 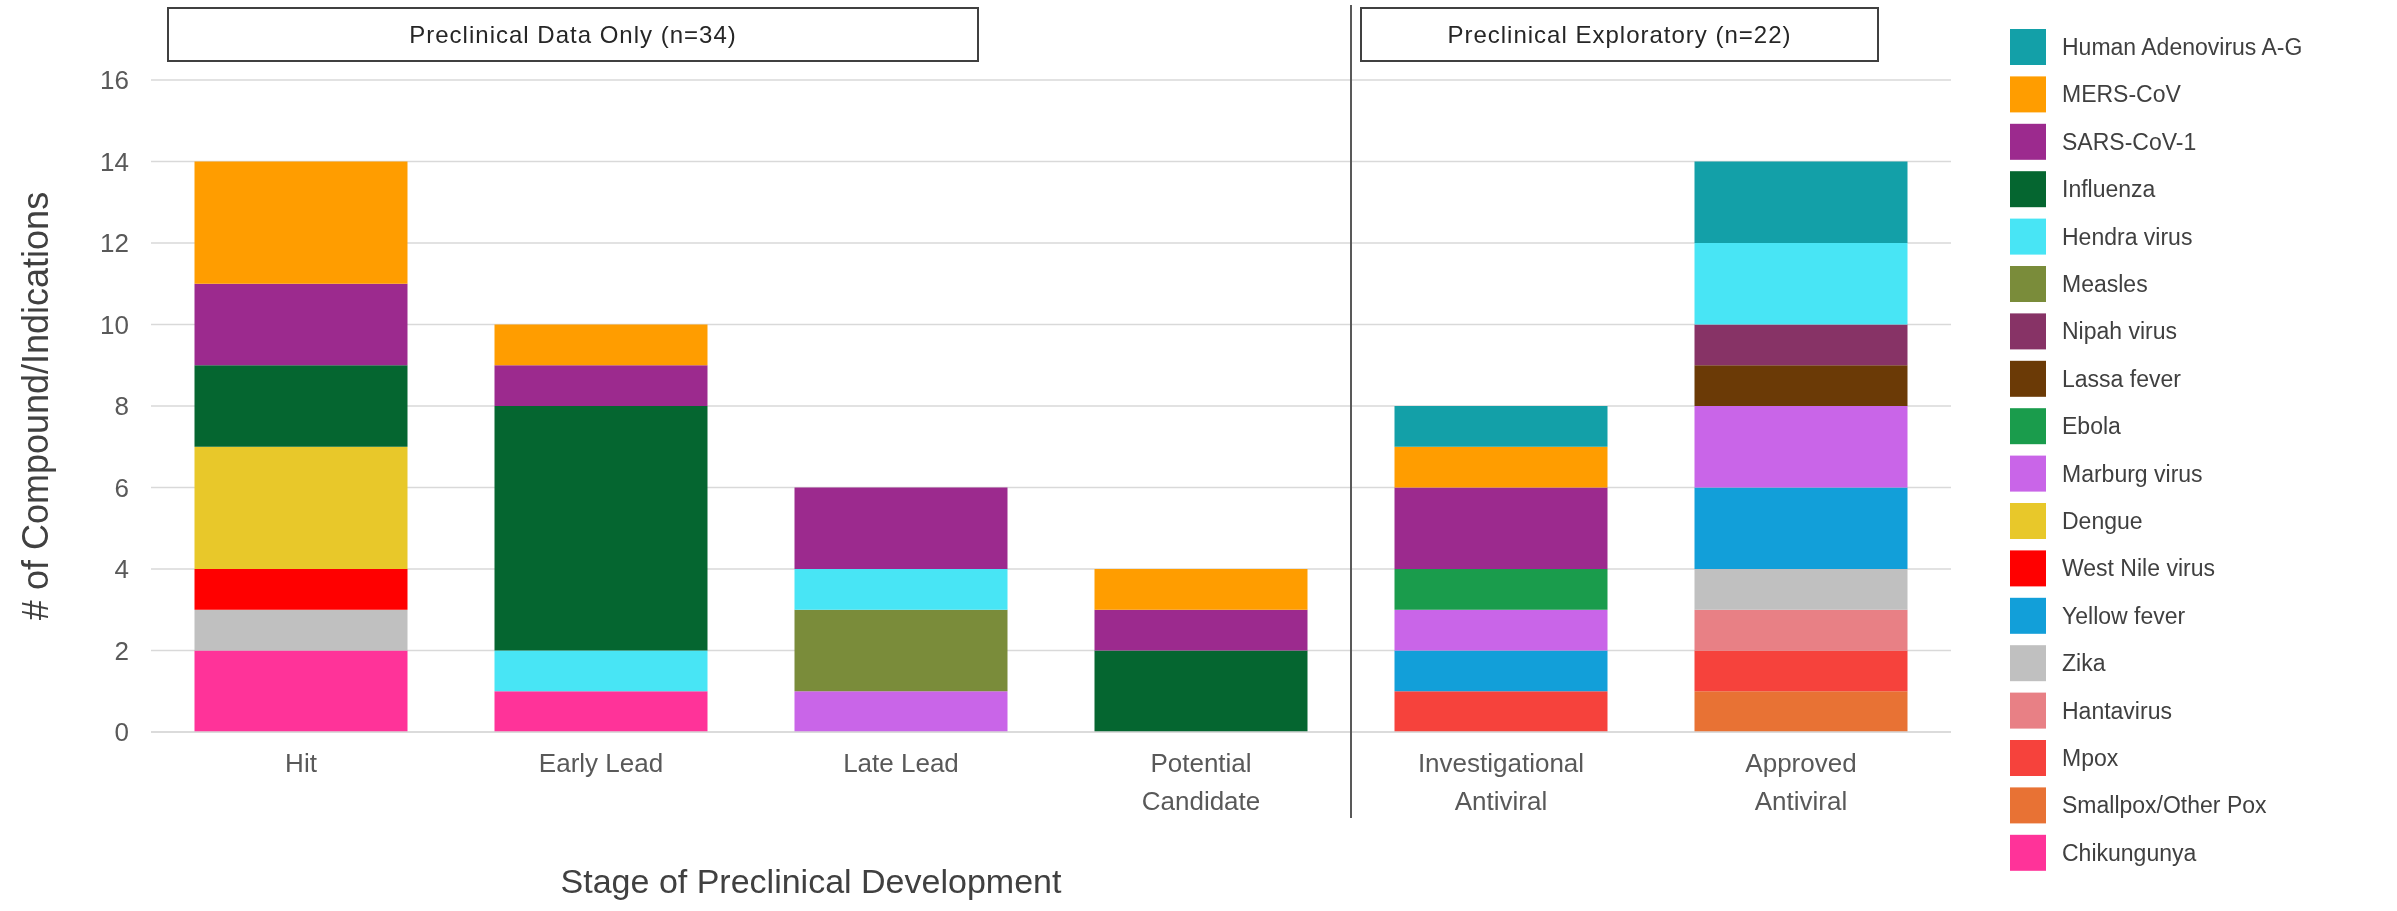 What do you see at coordinates (1619, 34) in the screenshot?
I see `chart-title: Preclinical Exploratory (n=22)` at bounding box center [1619, 34].